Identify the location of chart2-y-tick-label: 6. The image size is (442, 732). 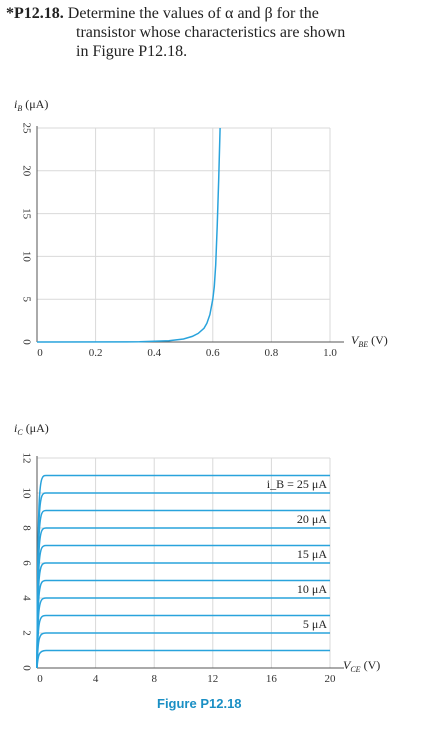
(26, 563).